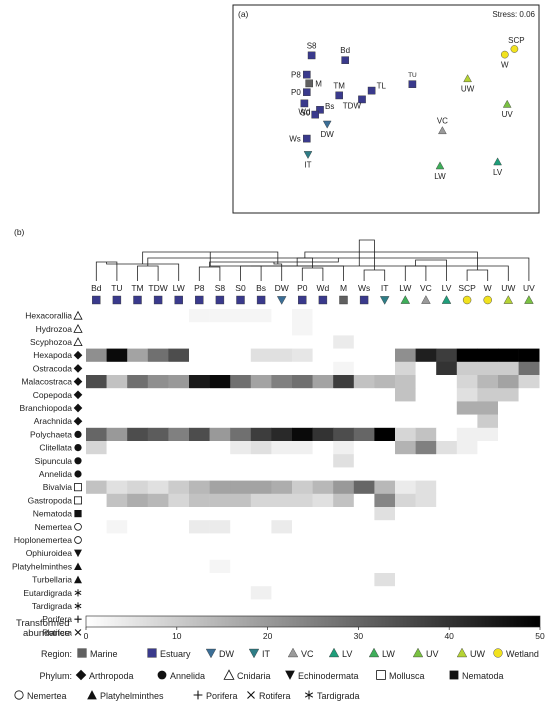 The width and height of the screenshot is (550, 705). Describe the element at coordinates (78, 355) in the screenshot. I see `row-symbol-hexapoda` at that location.